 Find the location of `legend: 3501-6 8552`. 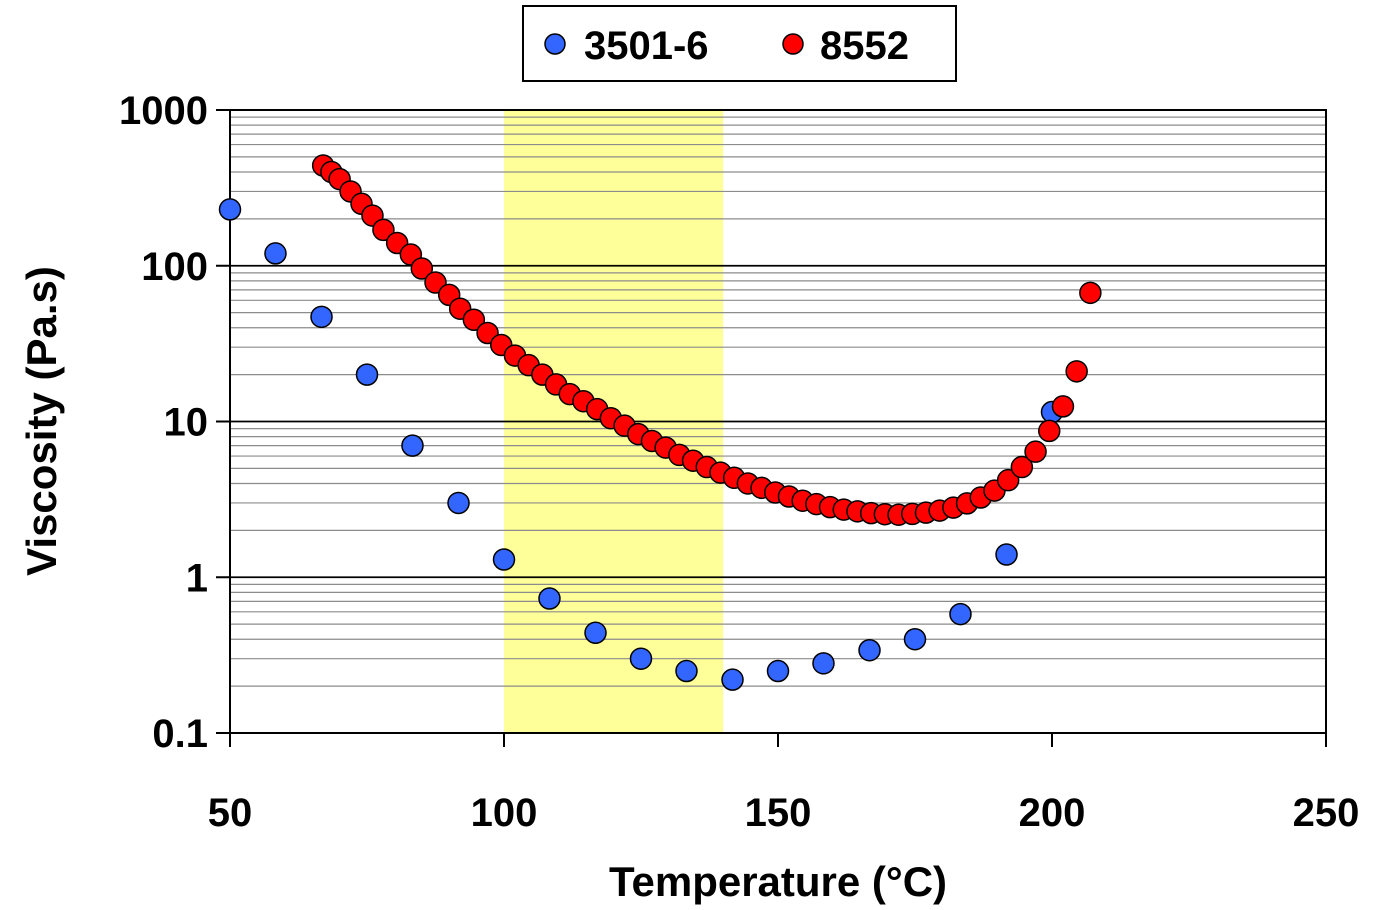

legend: 3501-6 8552 is located at coordinates (739, 43).